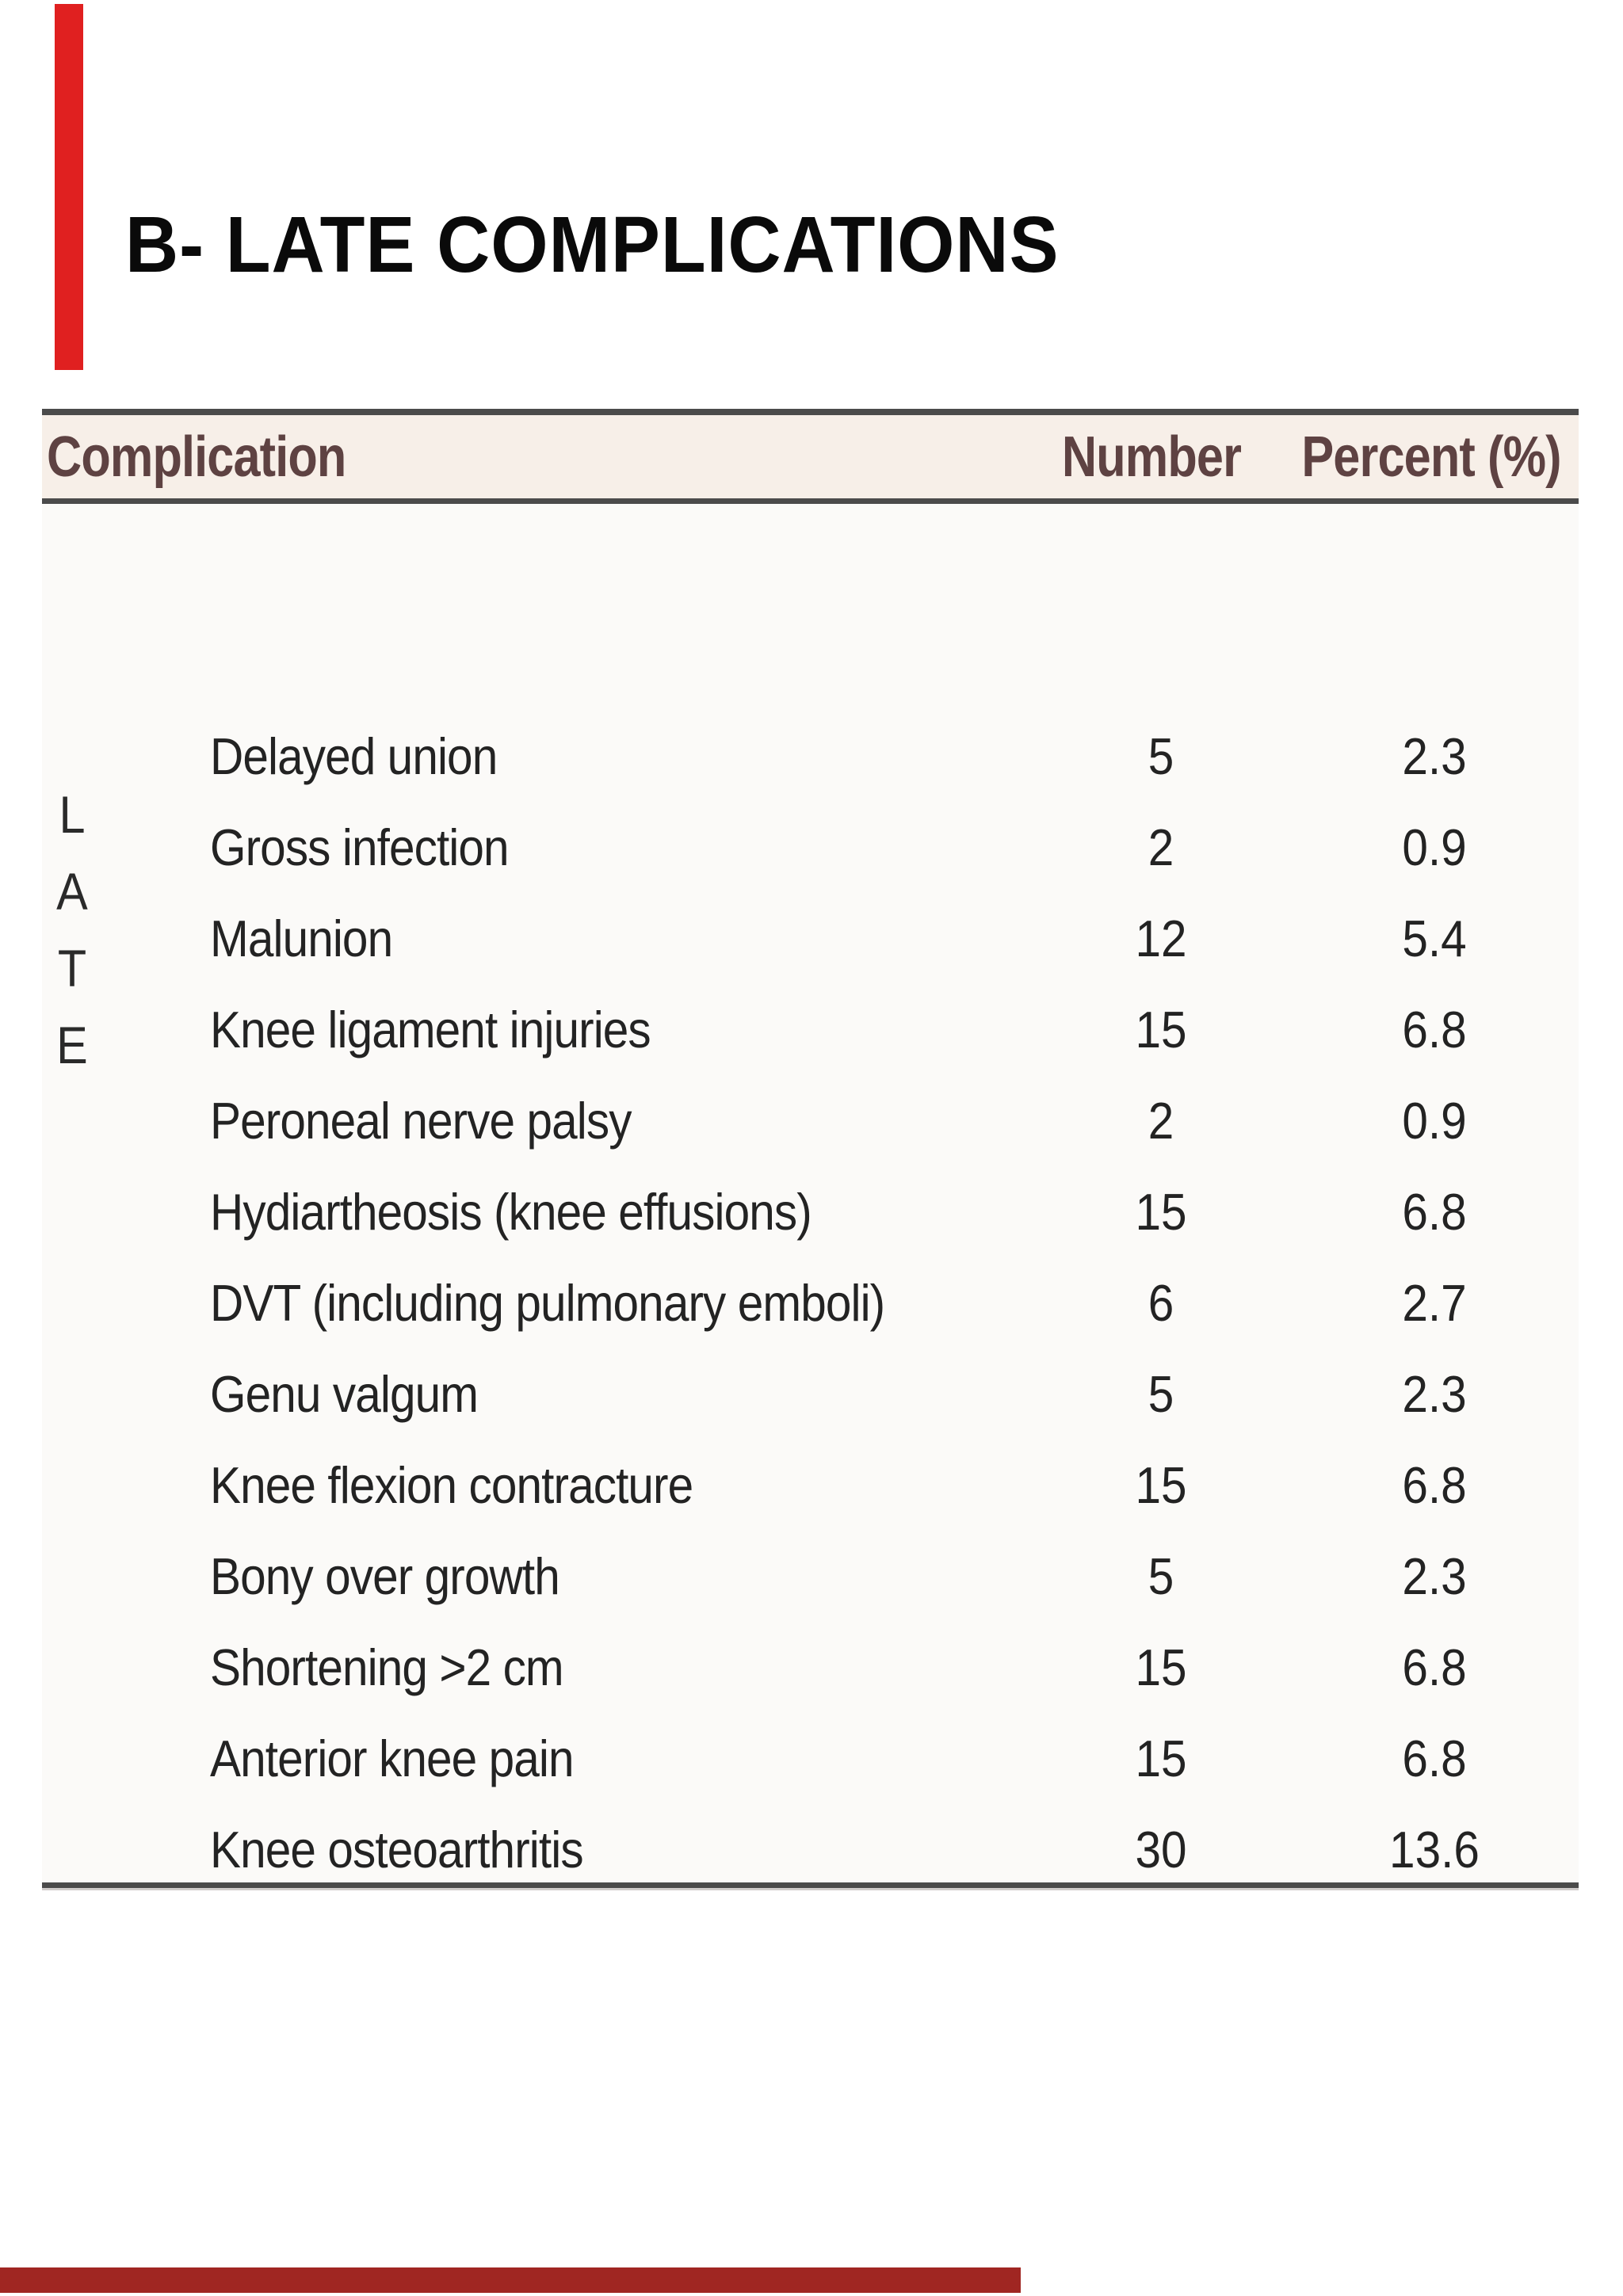 The width and height of the screenshot is (1623, 2296). I want to click on column-header-complication: Complication, so click(196, 457).